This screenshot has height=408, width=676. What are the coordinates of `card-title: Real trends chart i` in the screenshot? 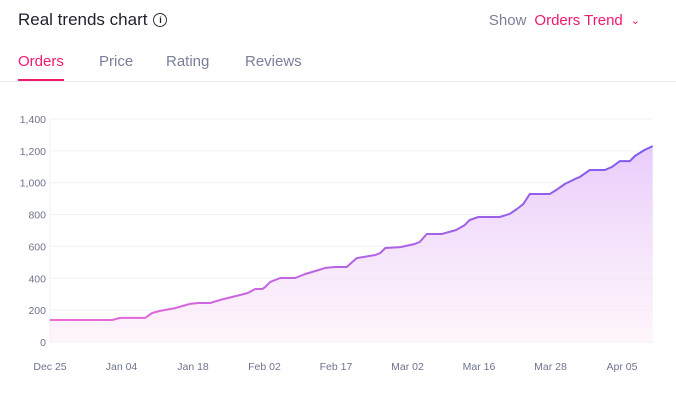 It's located at (93, 20).